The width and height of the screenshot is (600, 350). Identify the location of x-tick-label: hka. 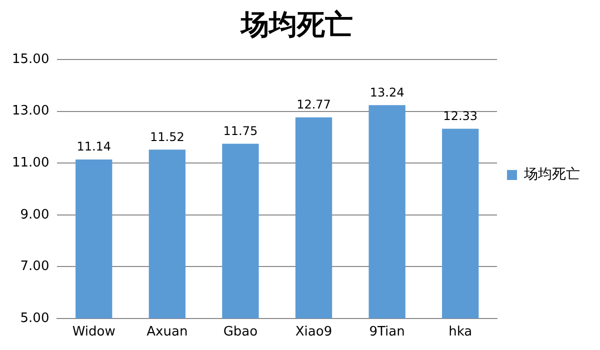
(460, 332).